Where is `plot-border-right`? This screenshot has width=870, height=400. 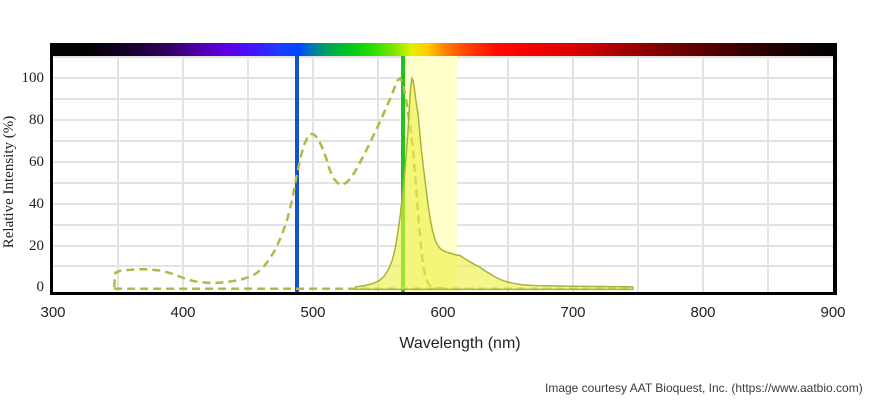
plot-border-right is located at coordinates (835, 169).